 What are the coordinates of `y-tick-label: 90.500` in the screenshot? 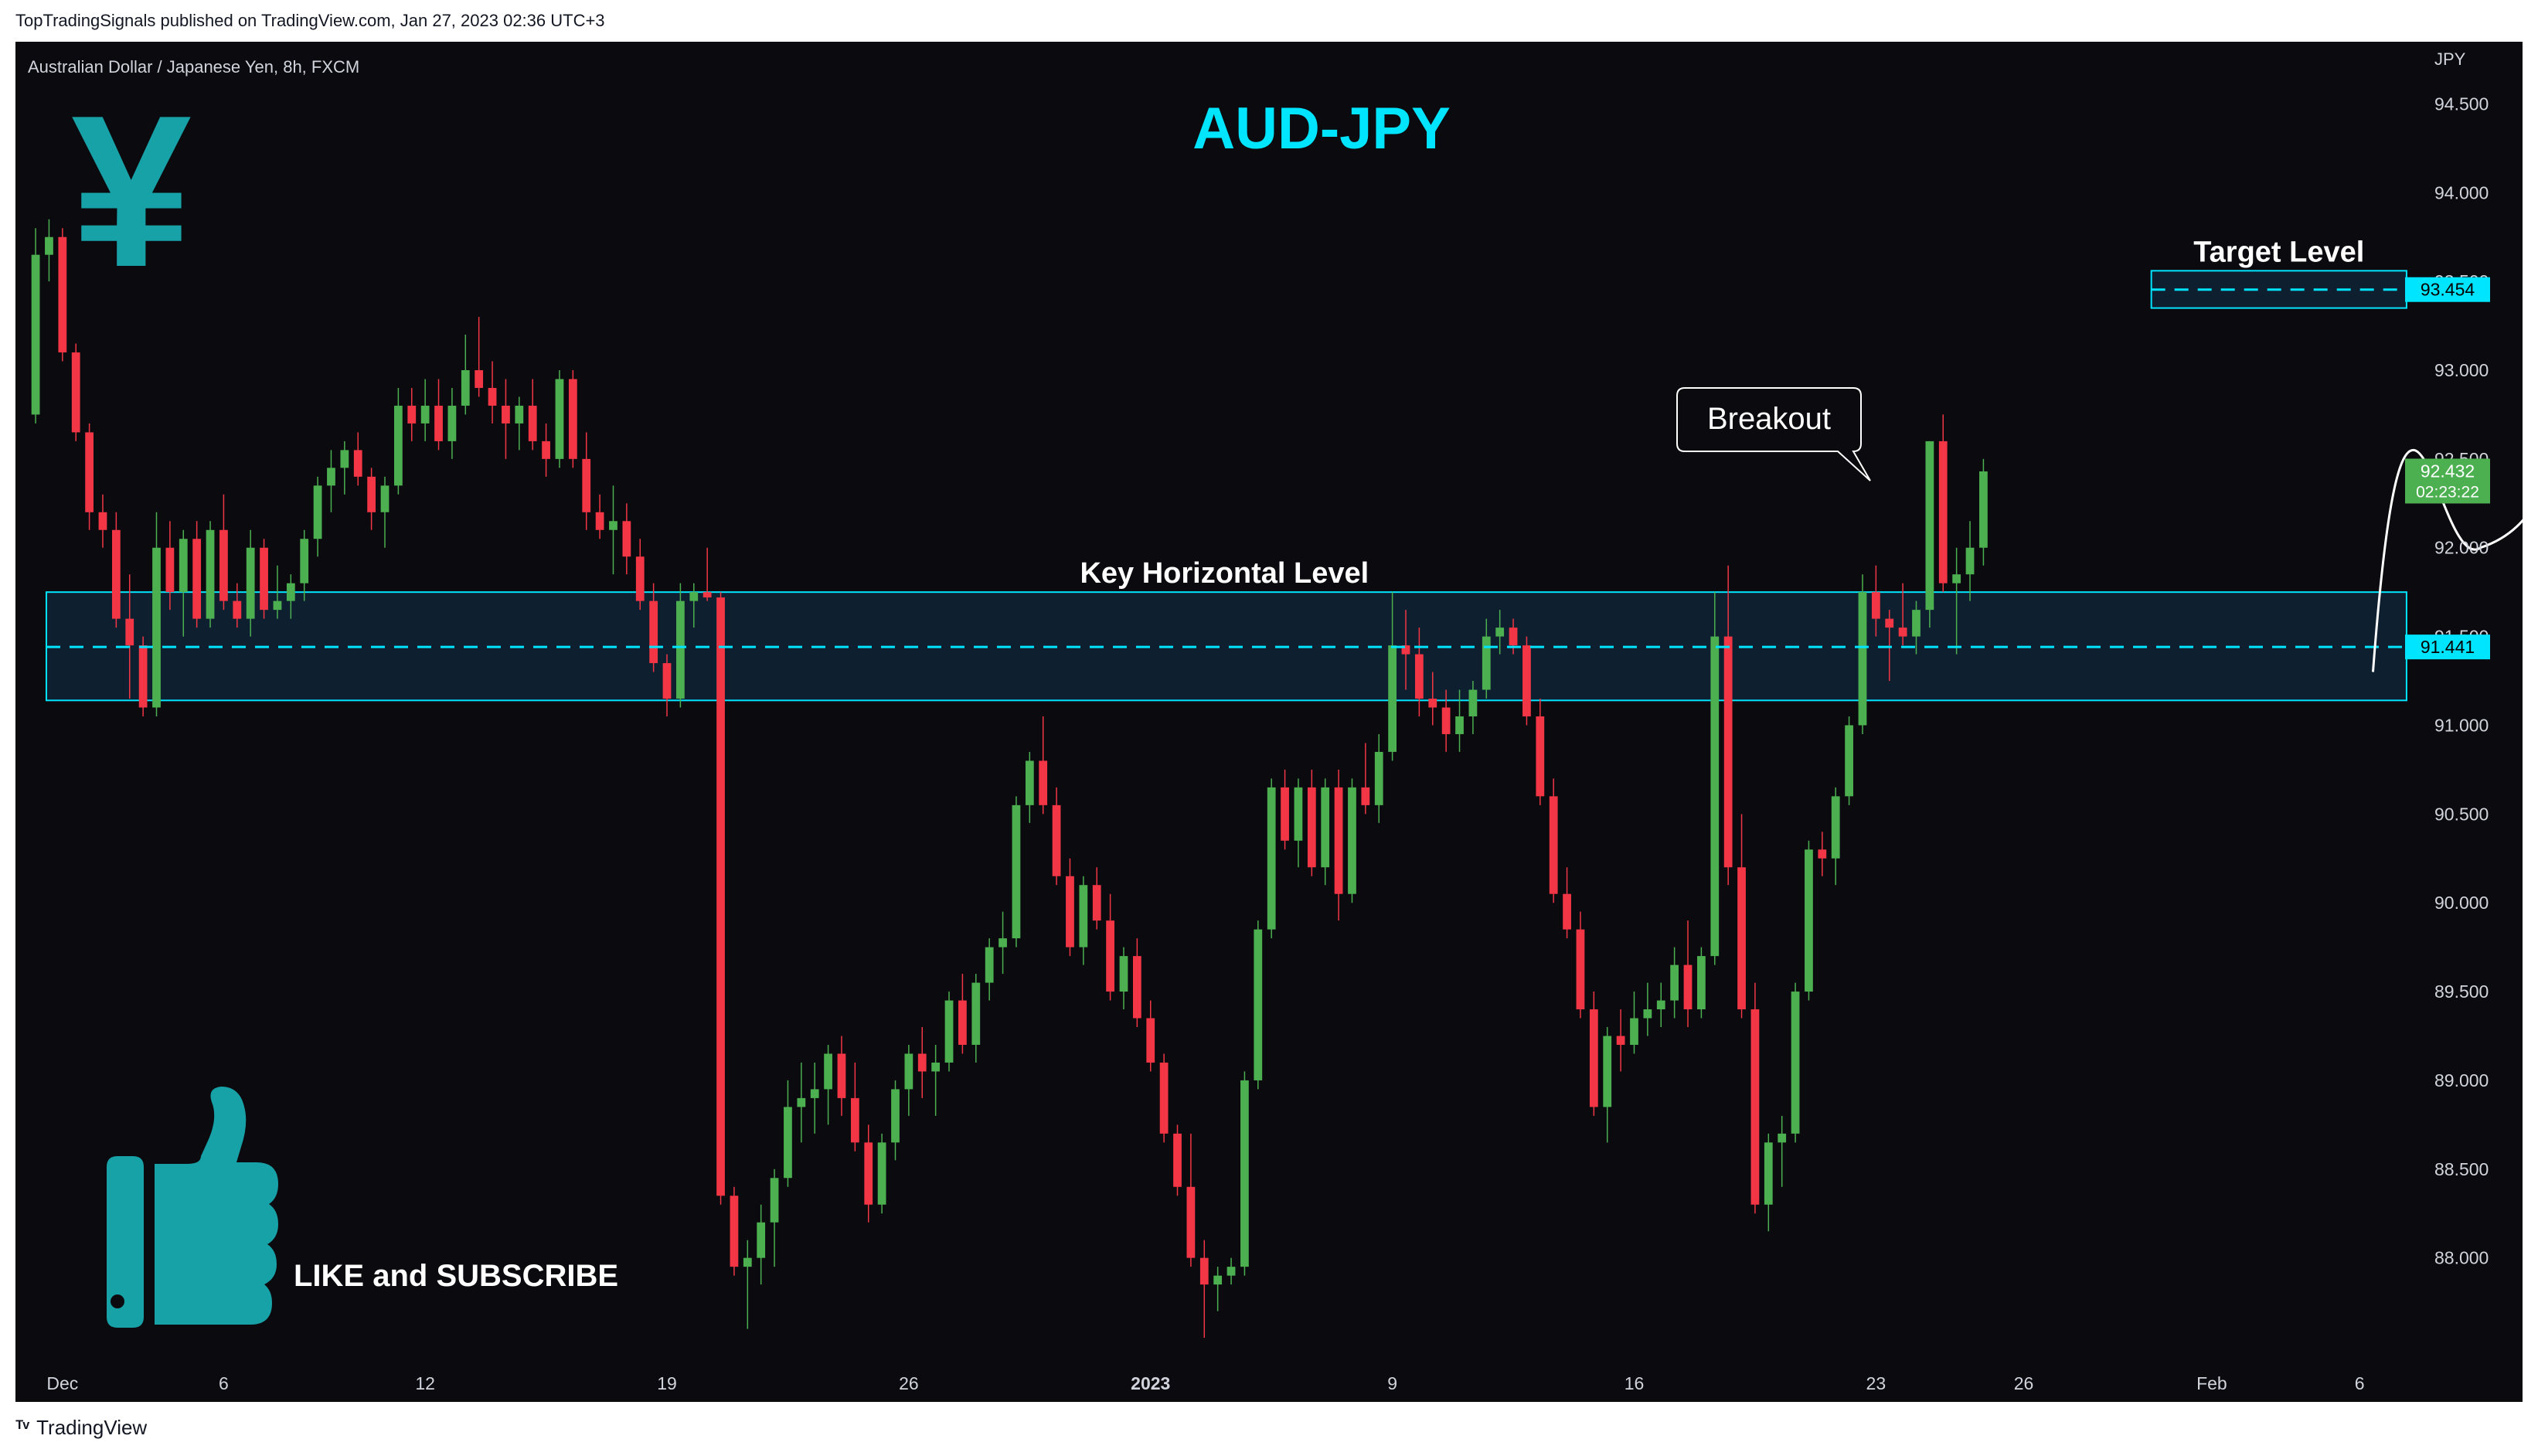 It's located at (2461, 814).